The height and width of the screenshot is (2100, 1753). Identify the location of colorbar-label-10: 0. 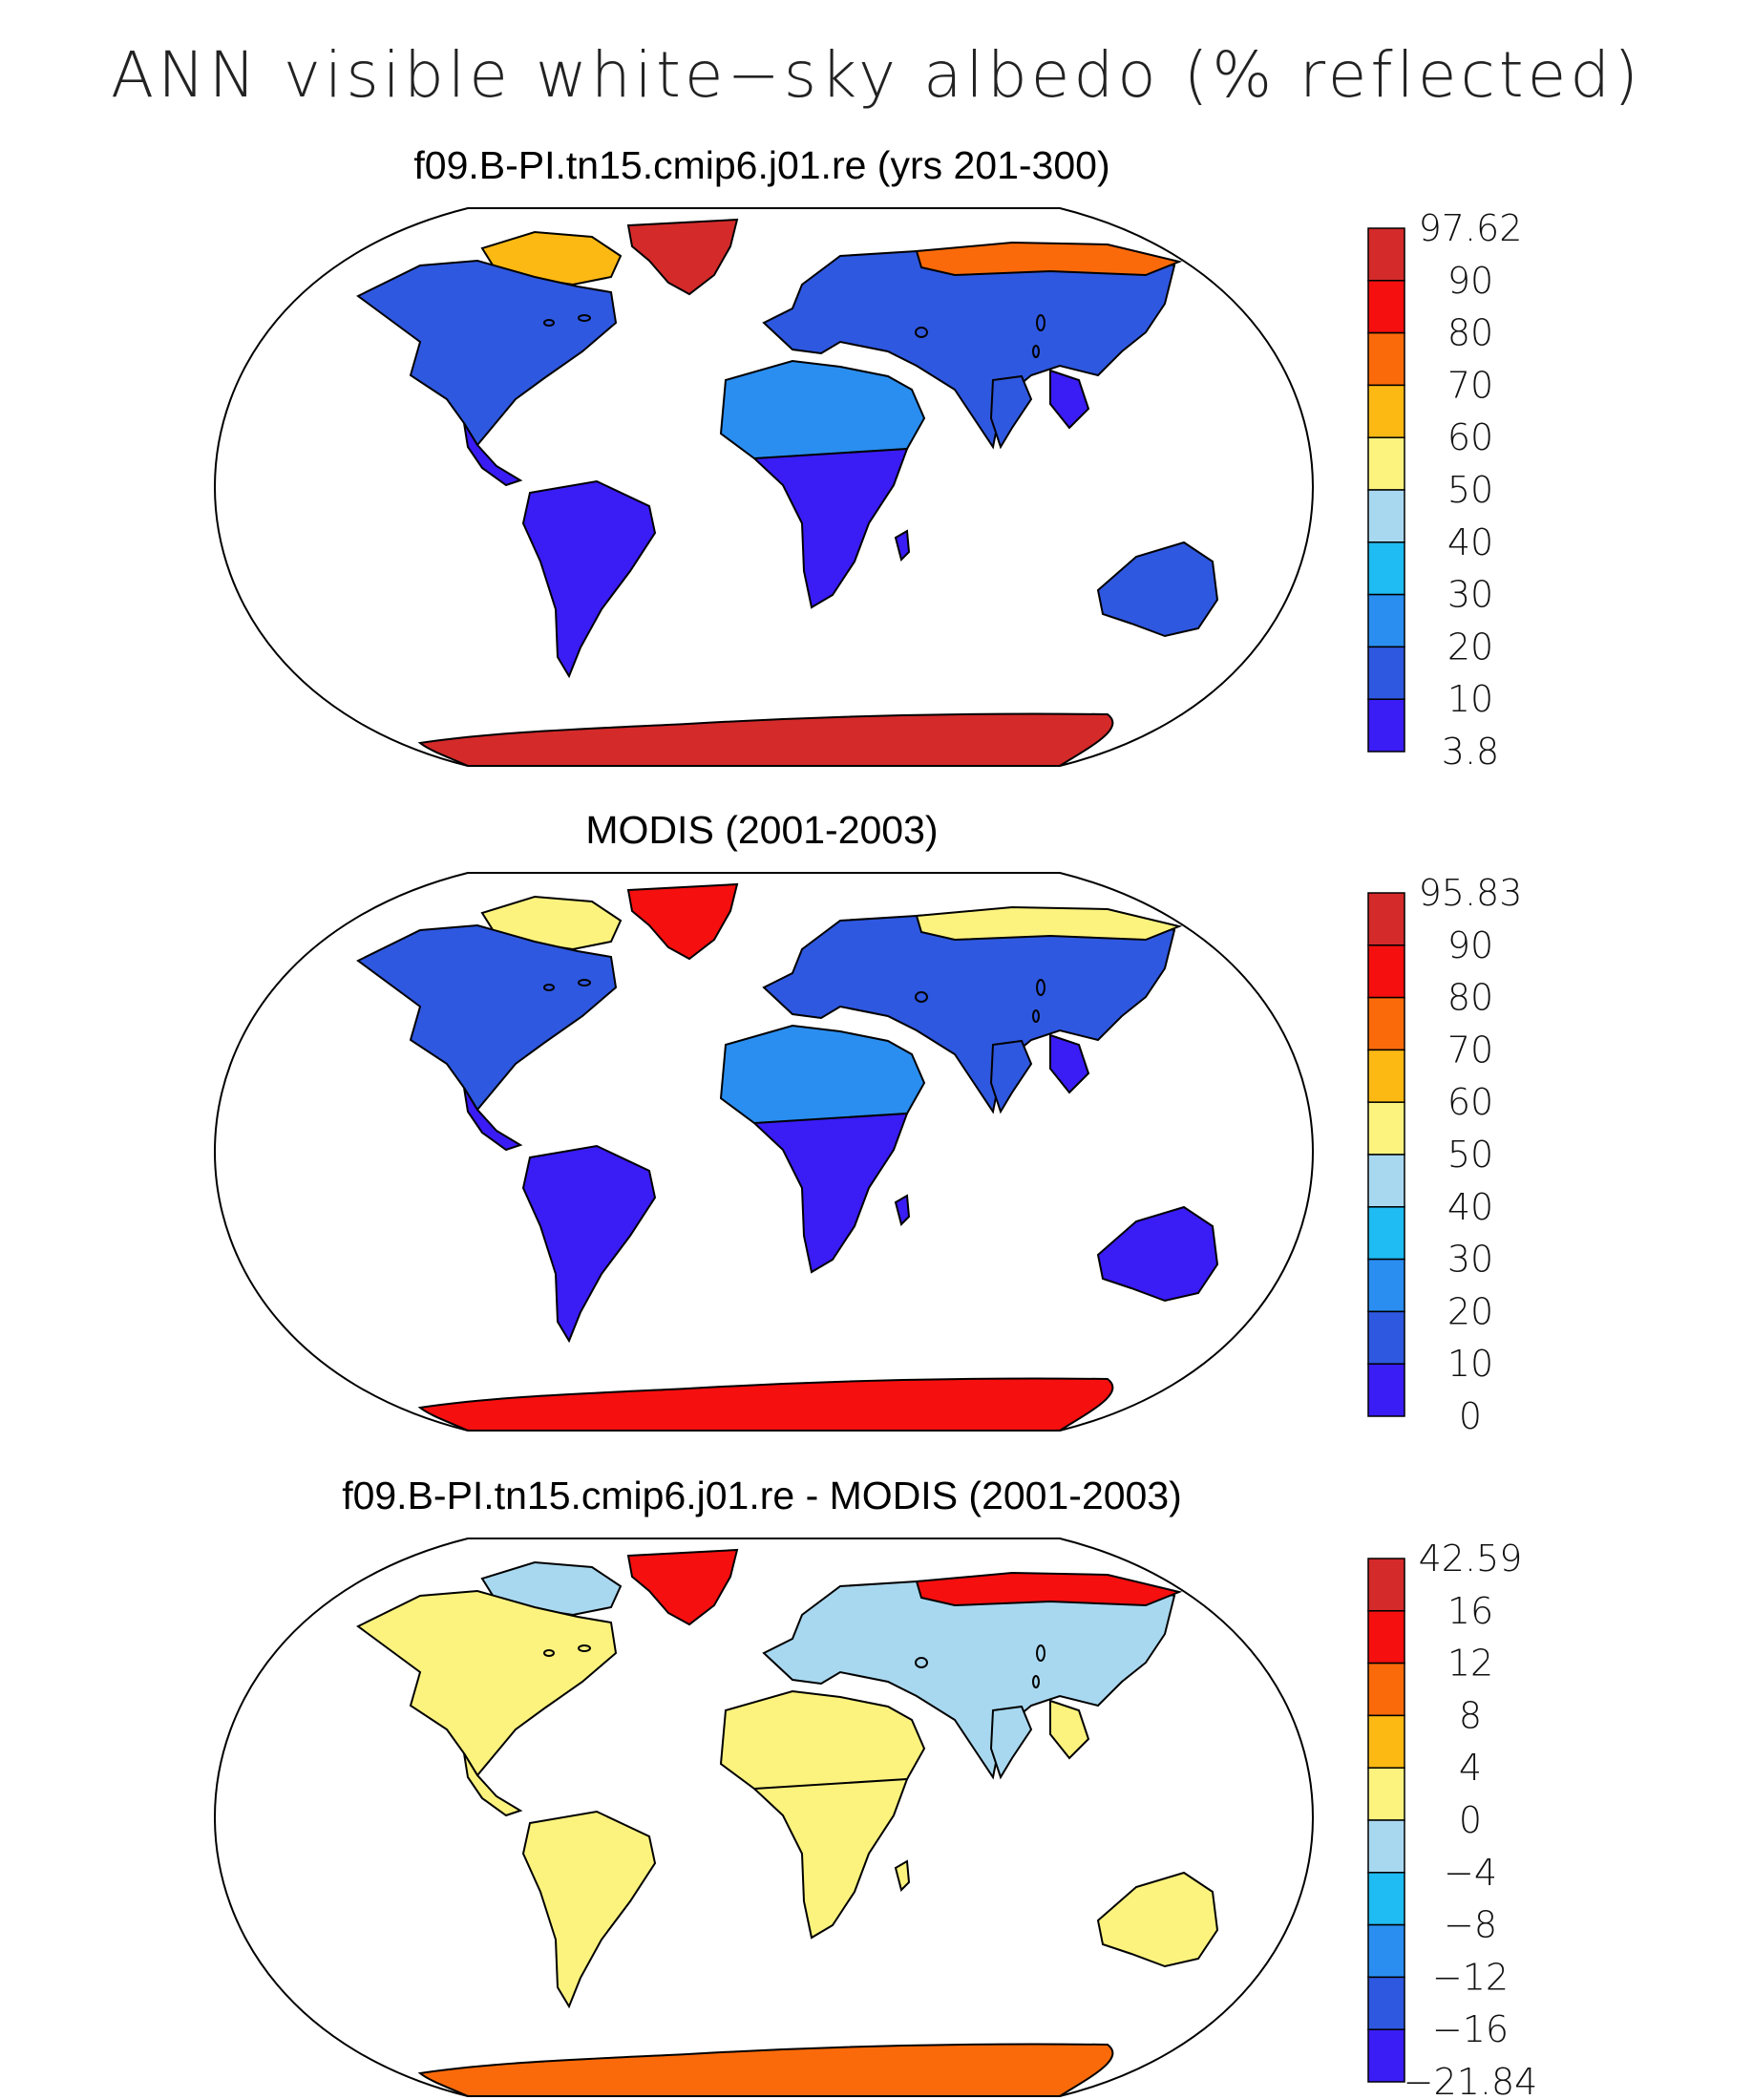
(1470, 1416).